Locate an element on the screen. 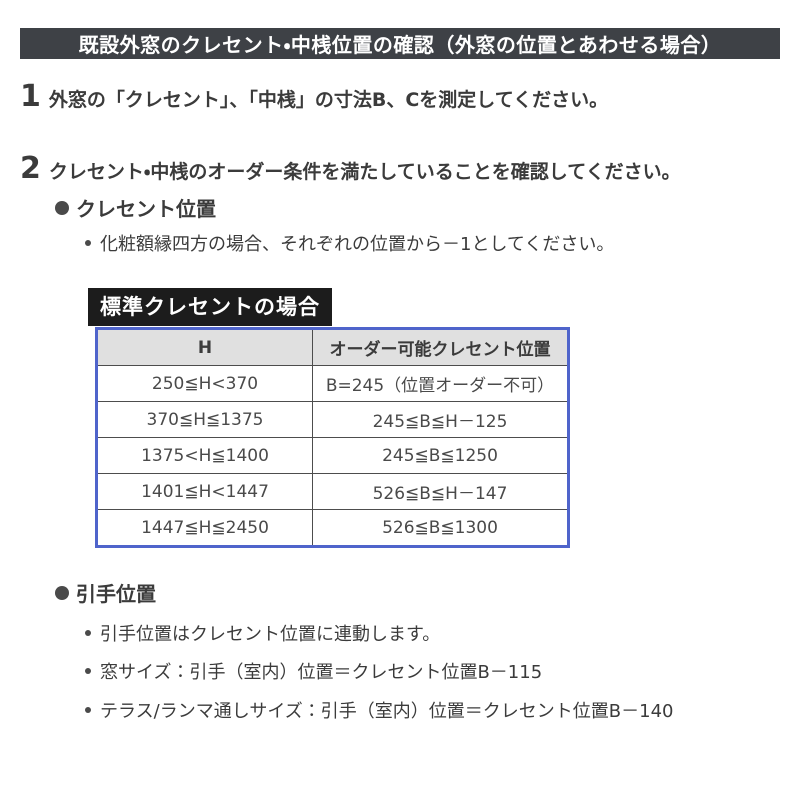 This screenshot has width=800, height=800. page-title-banner: 既設外窓のクレセント・中桟位置の確認（外窓の位置とあわせる場合） is located at coordinates (400, 43).